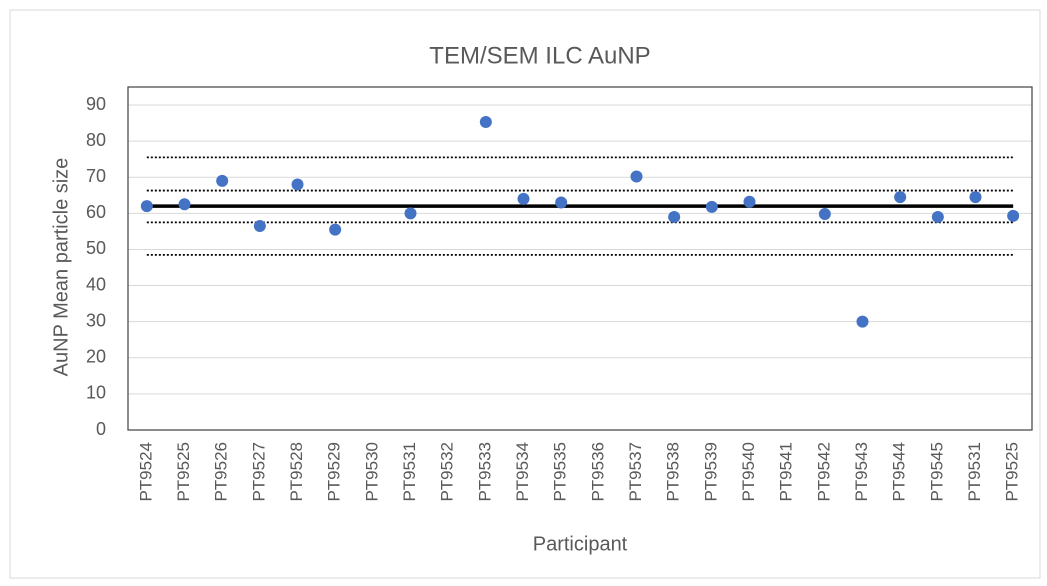  What do you see at coordinates (96, 140) in the screenshot?
I see `y-tick-label: 80` at bounding box center [96, 140].